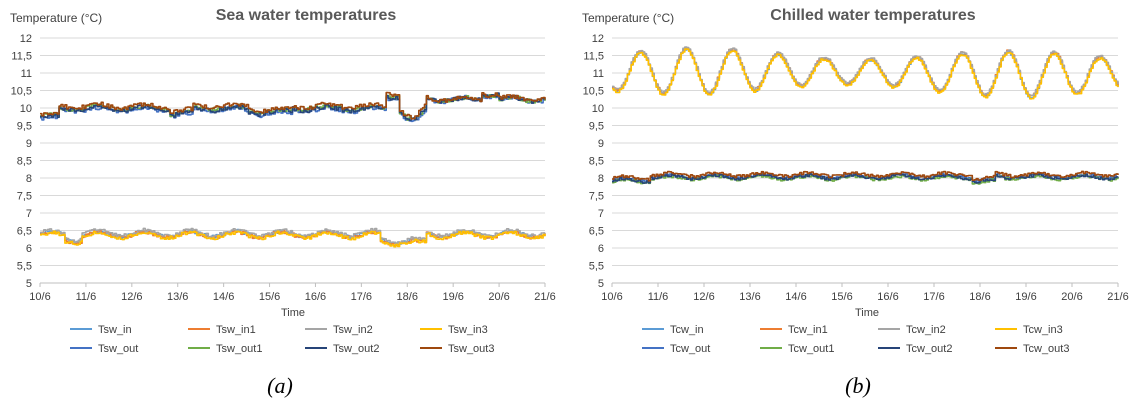  I want to click on legend-item: Tcw_out2, so click(915, 349).